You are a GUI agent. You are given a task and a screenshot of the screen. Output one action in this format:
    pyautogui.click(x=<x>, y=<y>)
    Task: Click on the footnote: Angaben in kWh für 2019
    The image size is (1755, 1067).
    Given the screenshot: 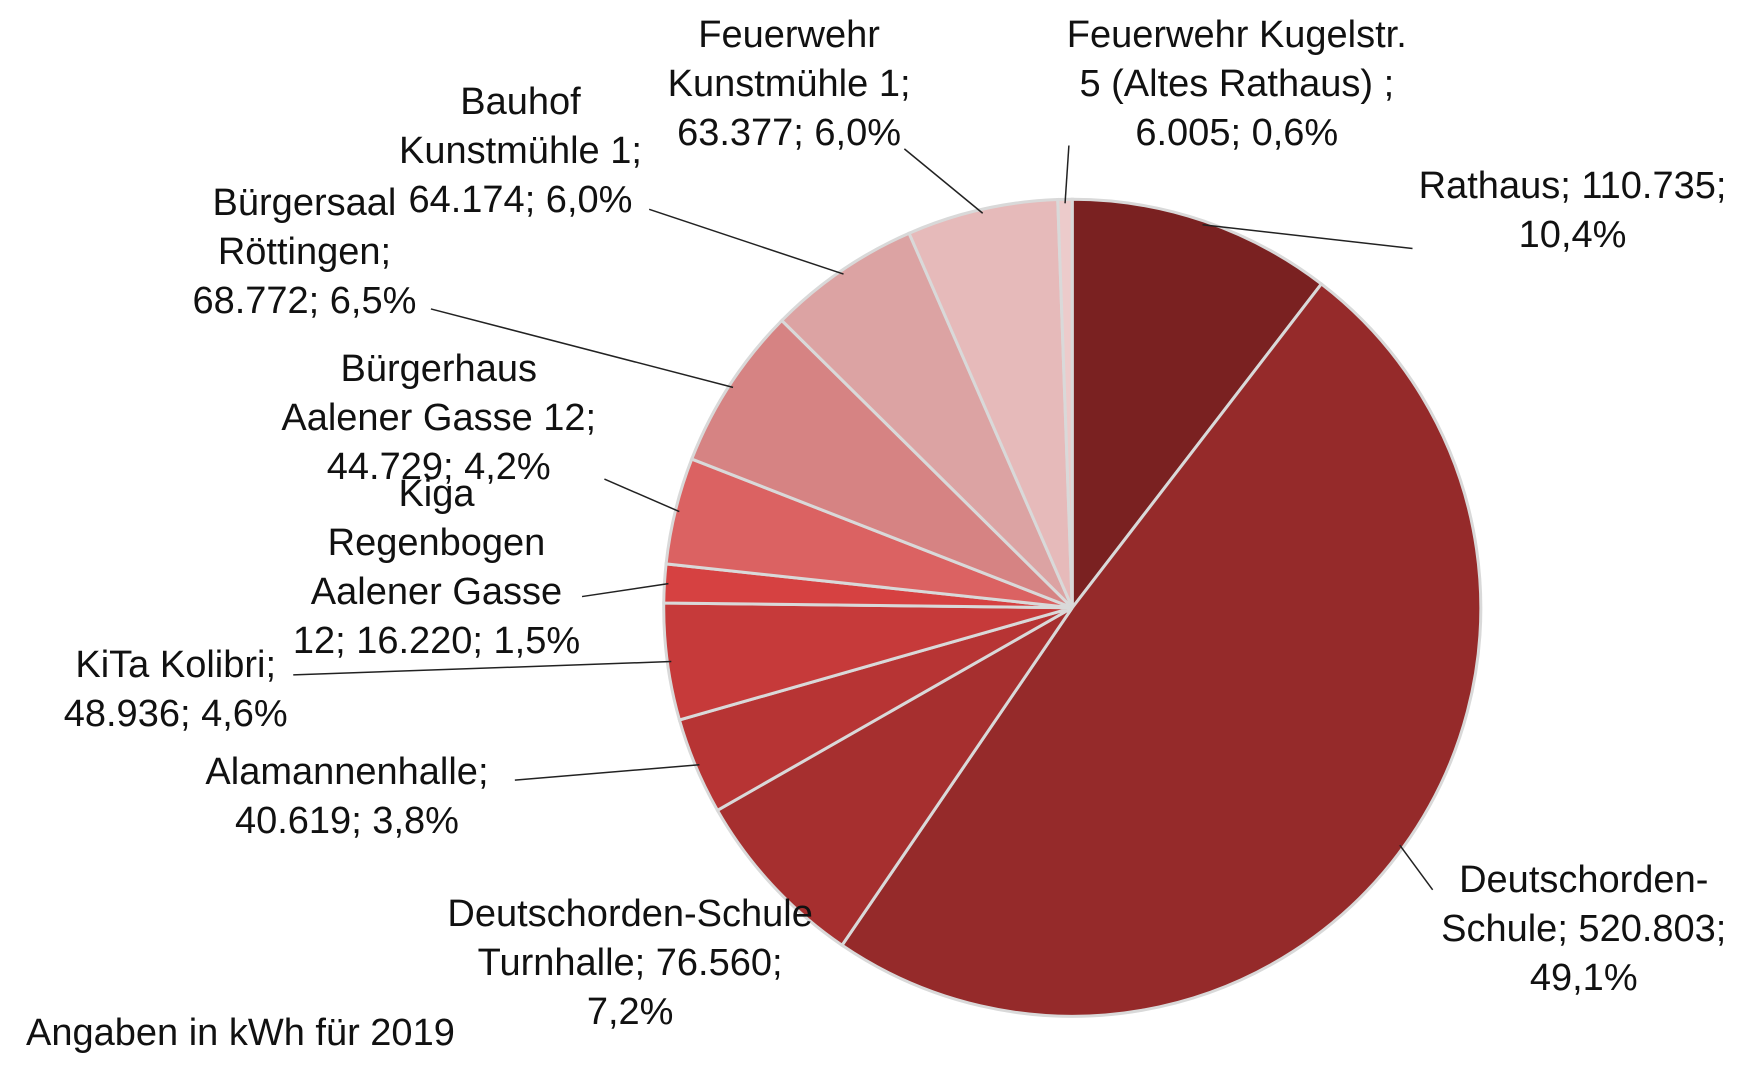 What is the action you would take?
    pyautogui.click(x=240, y=1033)
    